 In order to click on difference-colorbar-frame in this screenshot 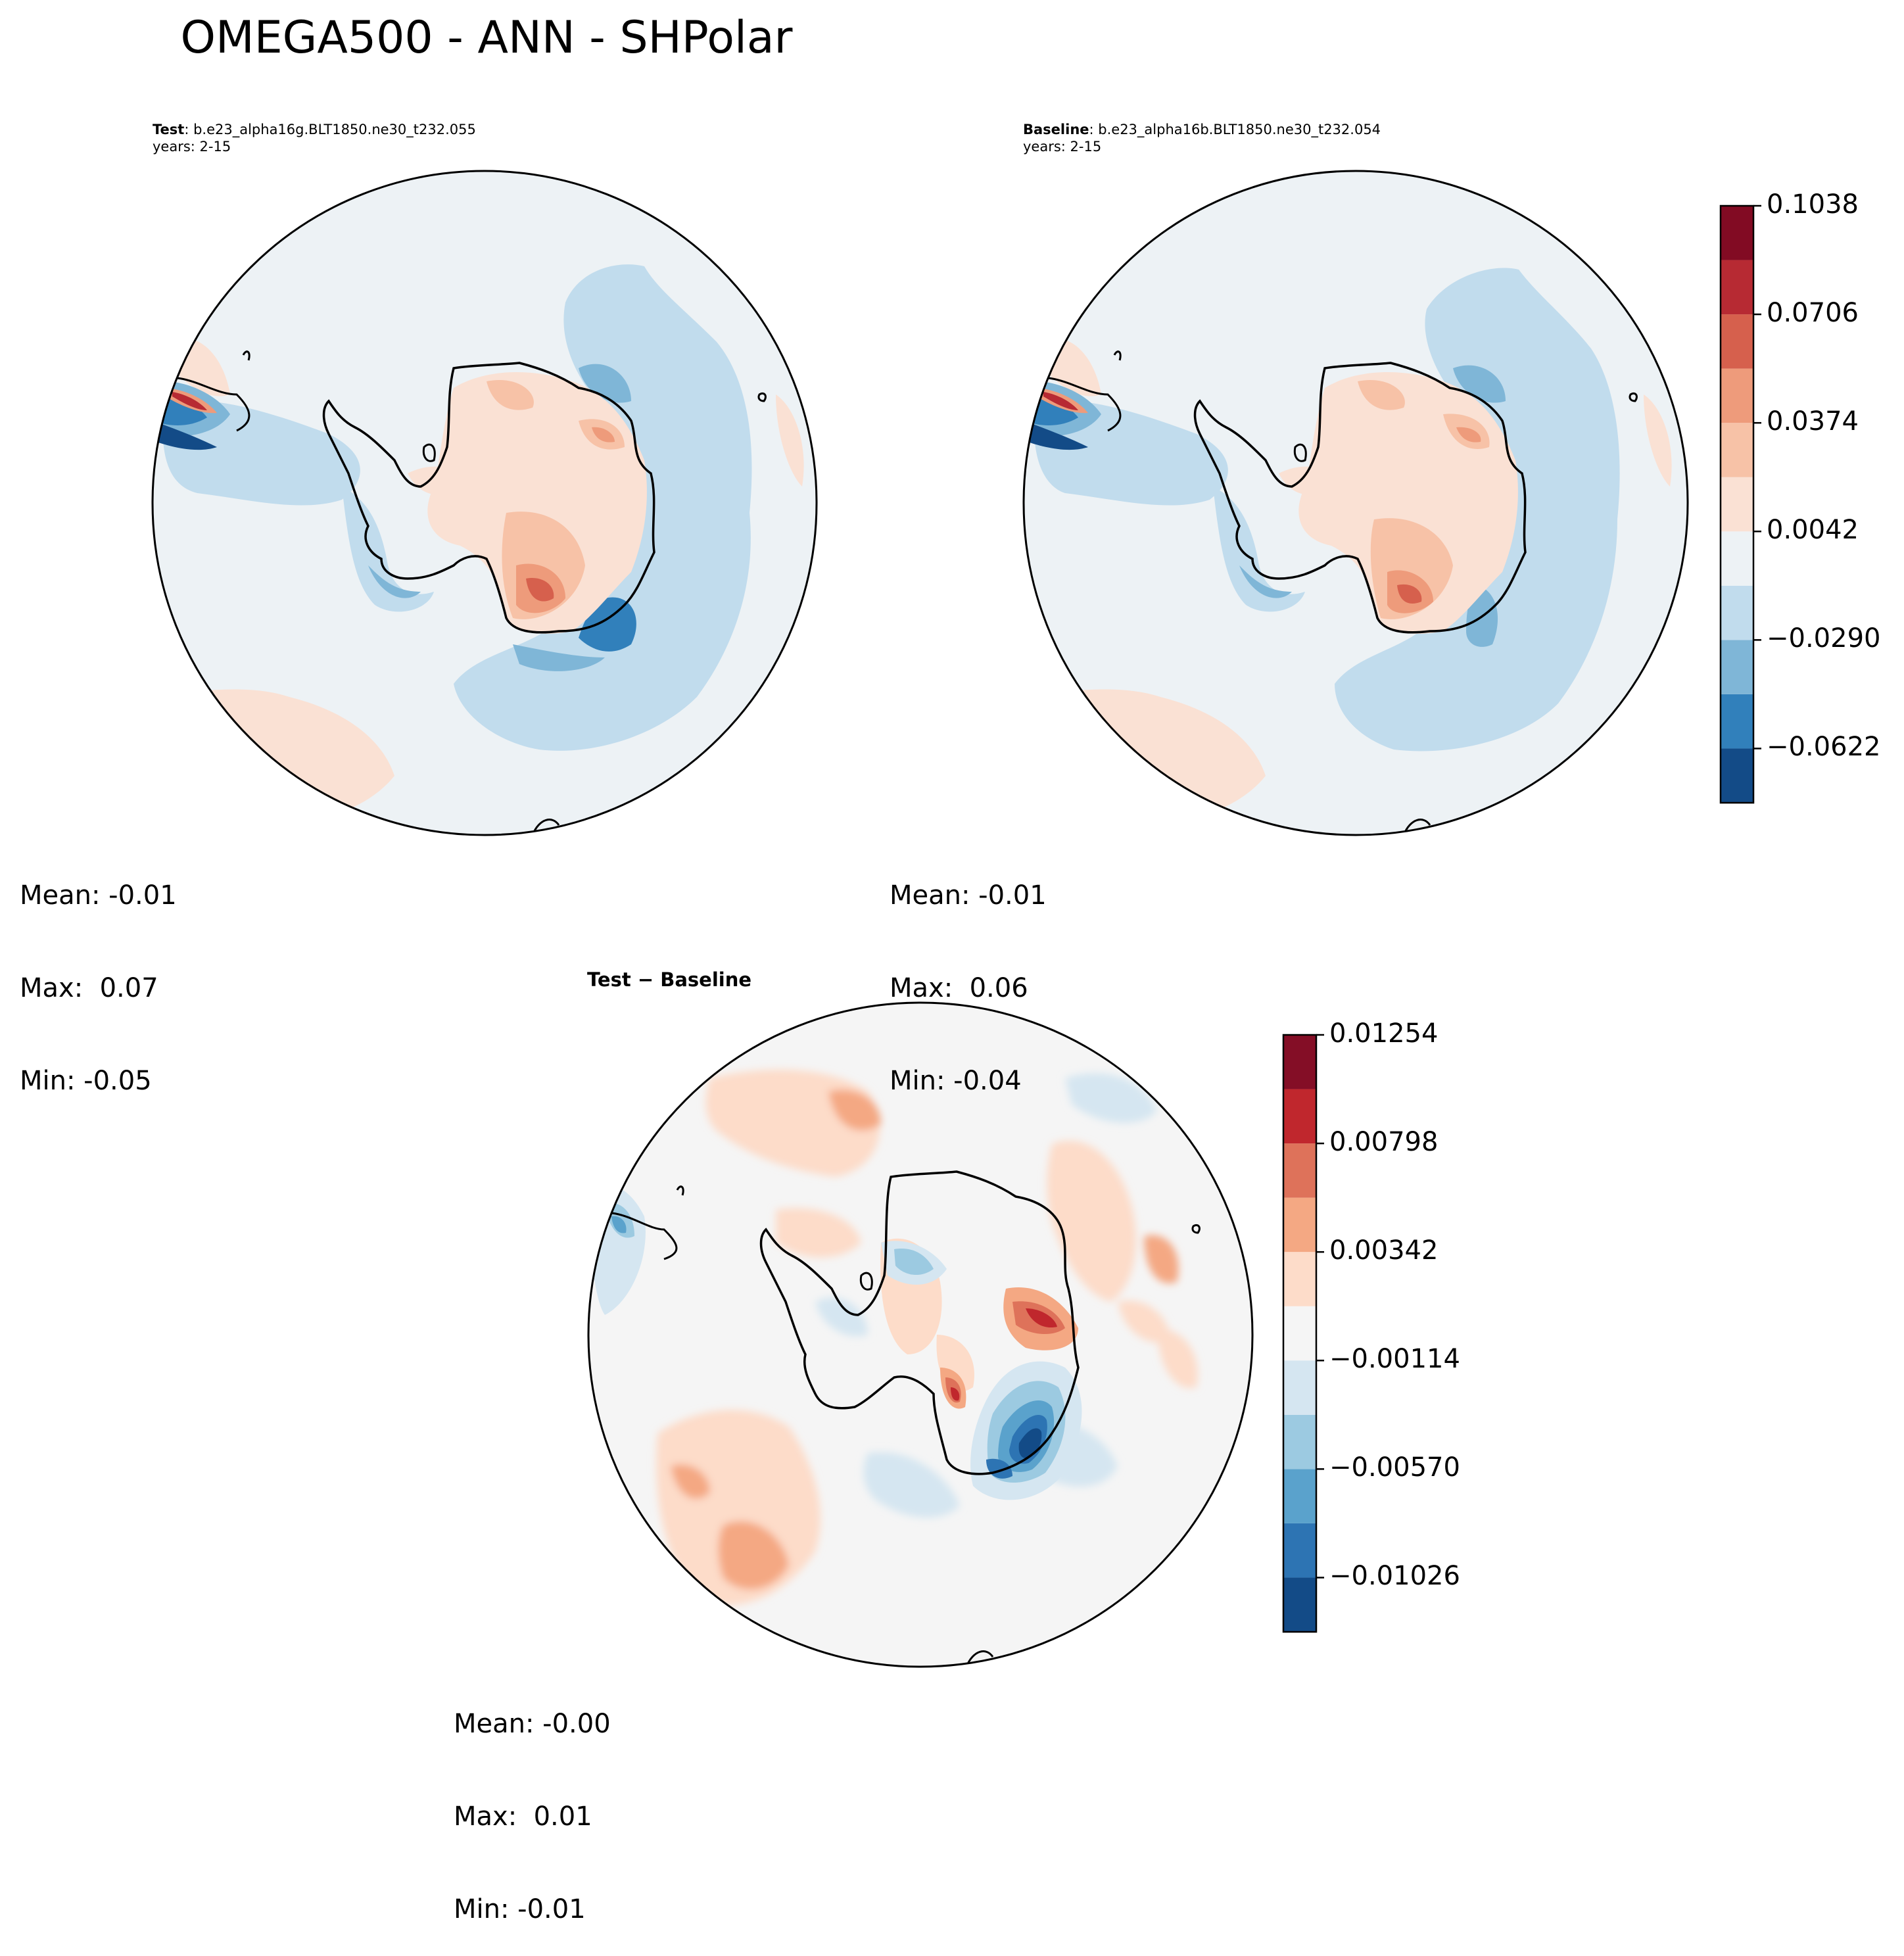, I will do `click(1300, 1333)`.